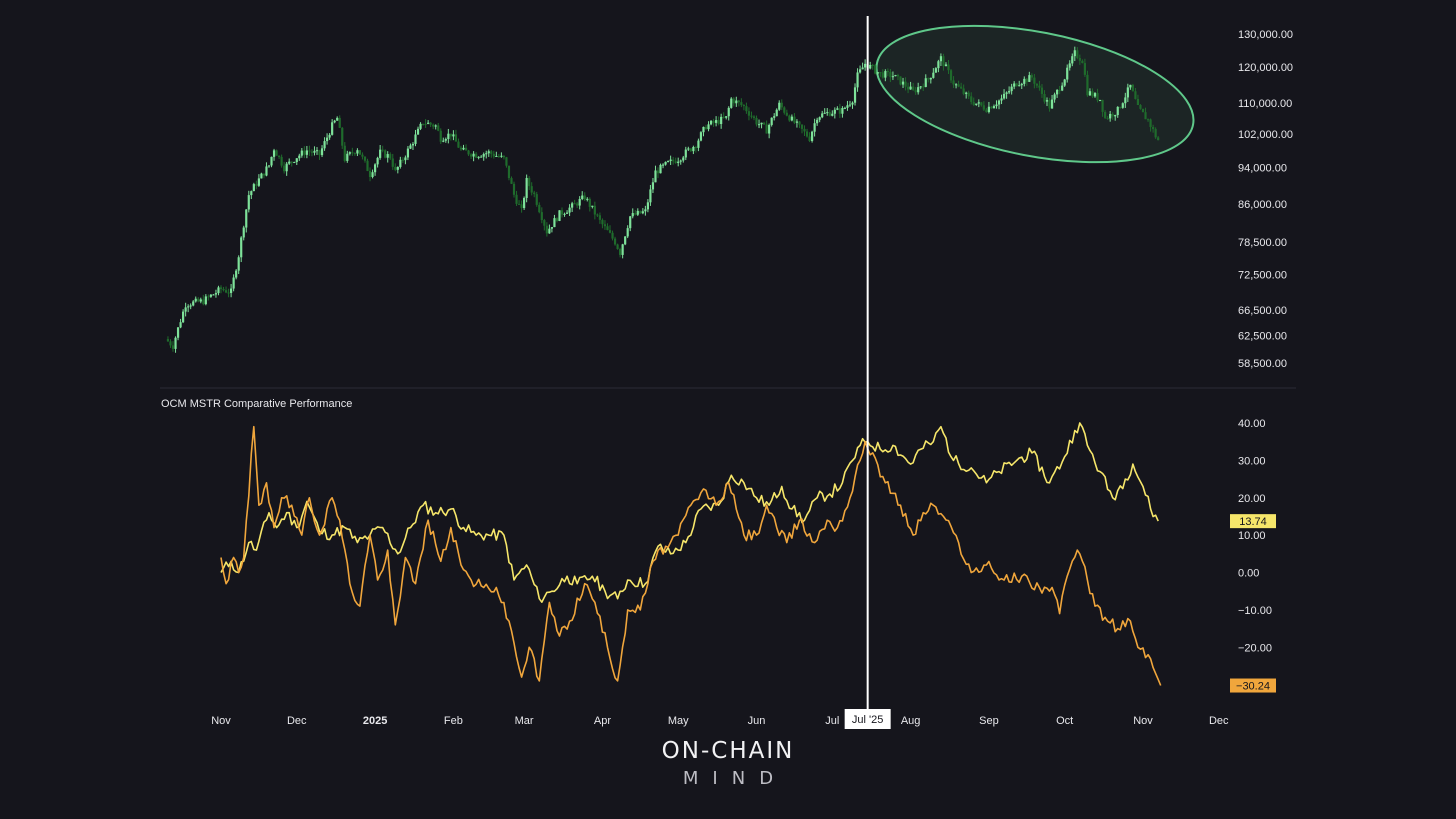 This screenshot has height=819, width=1456. Describe the element at coordinates (867, 372) in the screenshot. I see `crosshair: Jul '25` at that location.